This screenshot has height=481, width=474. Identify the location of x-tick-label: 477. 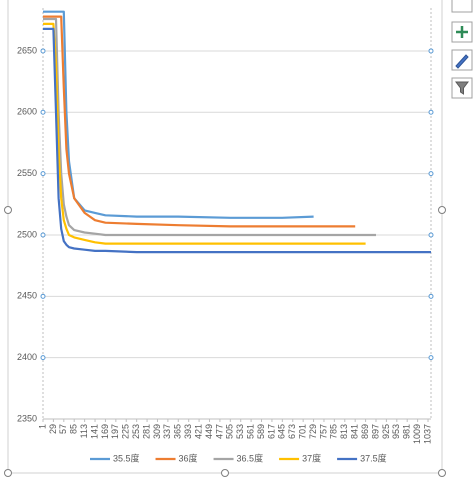
(219, 431).